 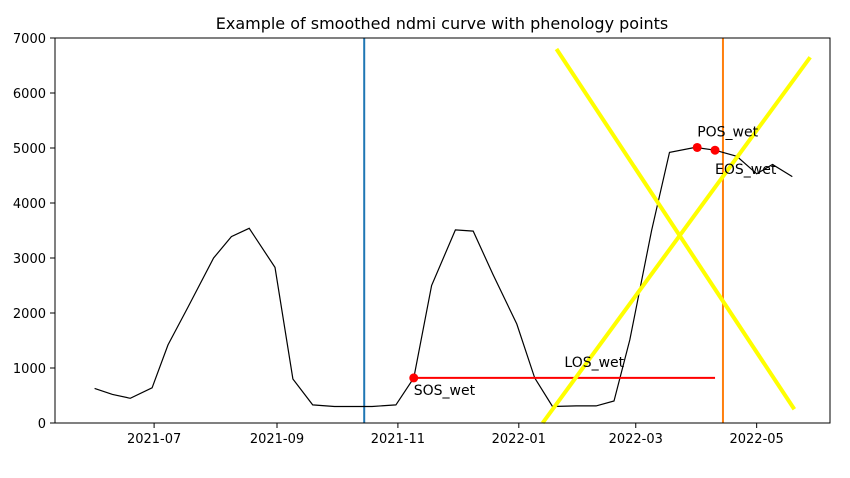 What do you see at coordinates (29, 369) in the screenshot?
I see `y-tick-label: 1000` at bounding box center [29, 369].